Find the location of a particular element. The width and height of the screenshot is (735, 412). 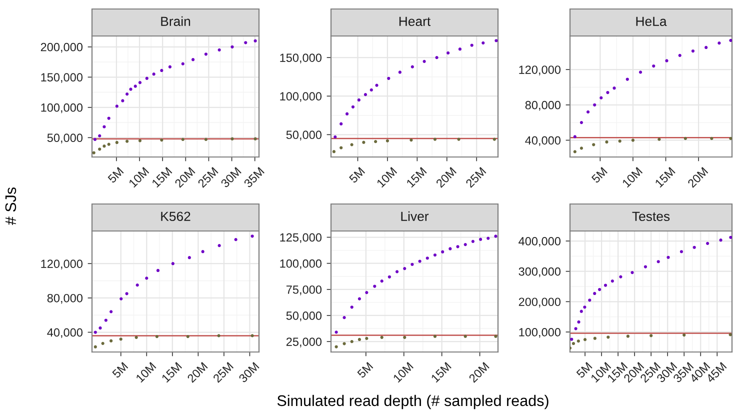

y-tick-label: 25,000 is located at coordinates (304, 343).